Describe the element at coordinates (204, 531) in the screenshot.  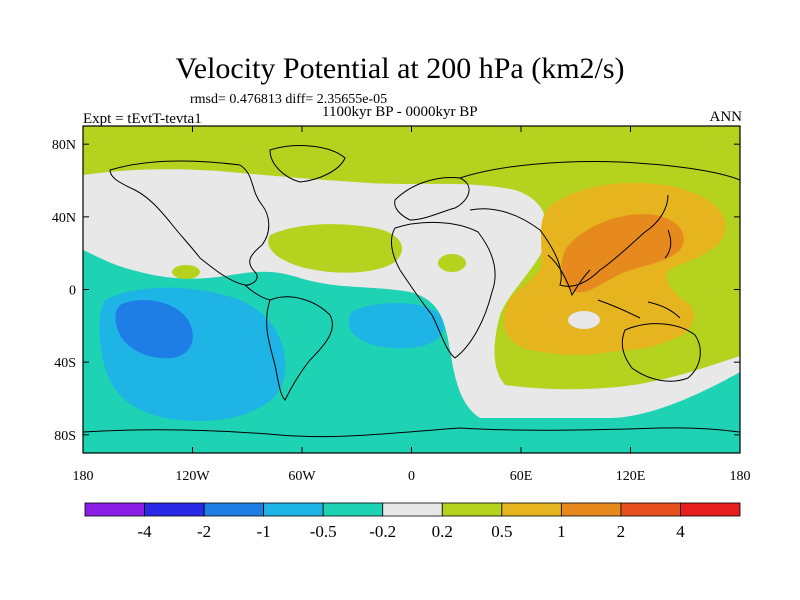
I see `colorbar-label: -2` at that location.